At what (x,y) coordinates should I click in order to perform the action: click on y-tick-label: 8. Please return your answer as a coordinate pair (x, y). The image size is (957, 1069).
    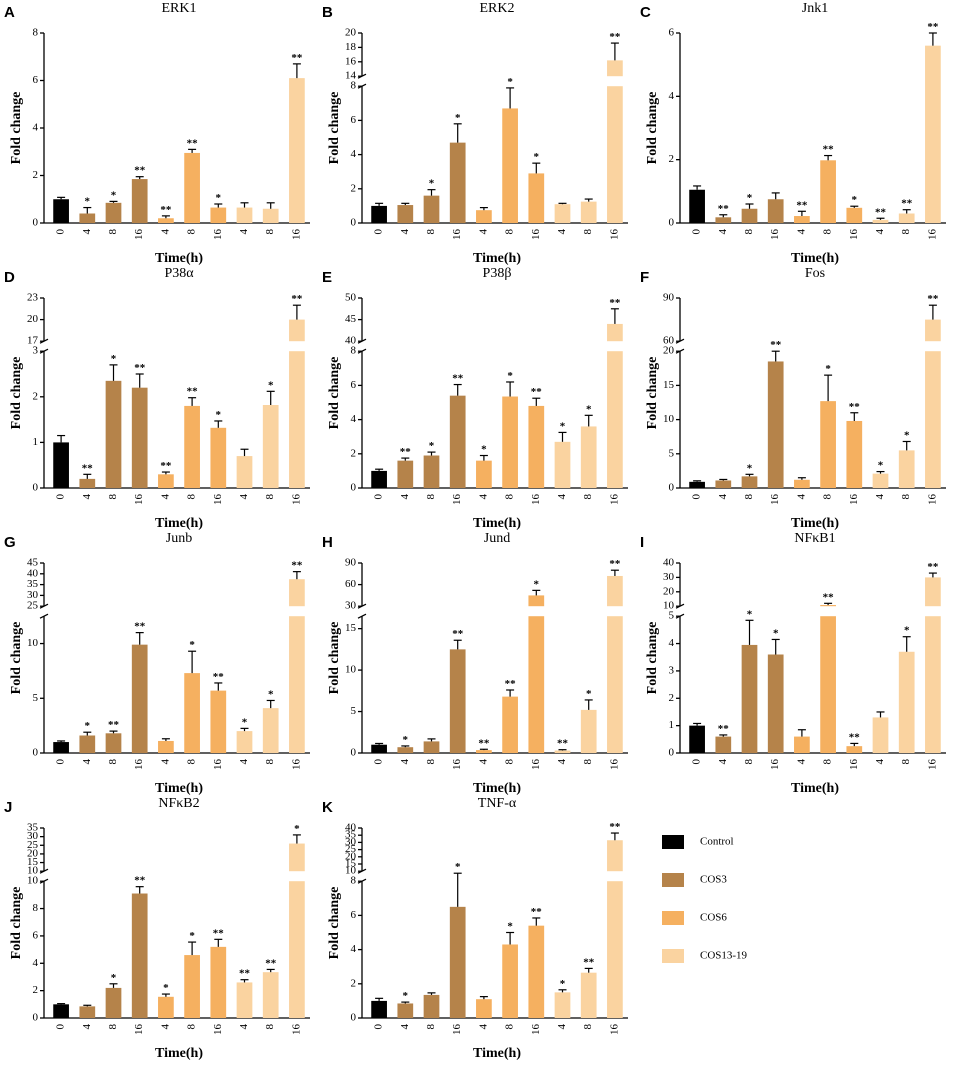
    Looking at the image, I should click on (36, 908).